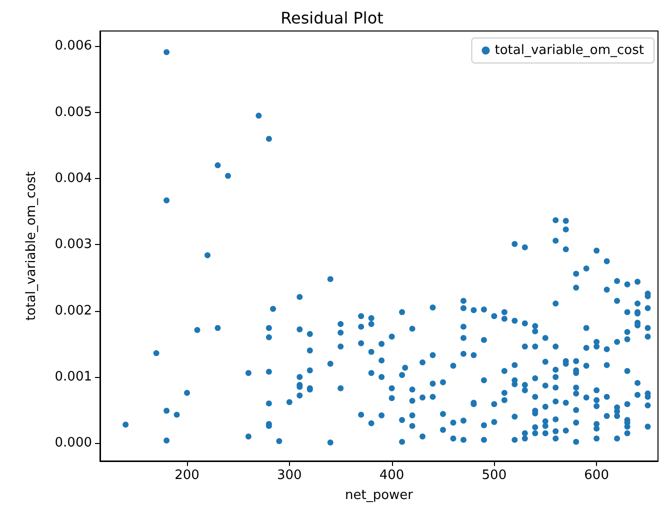  What do you see at coordinates (332, 18) in the screenshot?
I see `chart-title: Residual Plot` at bounding box center [332, 18].